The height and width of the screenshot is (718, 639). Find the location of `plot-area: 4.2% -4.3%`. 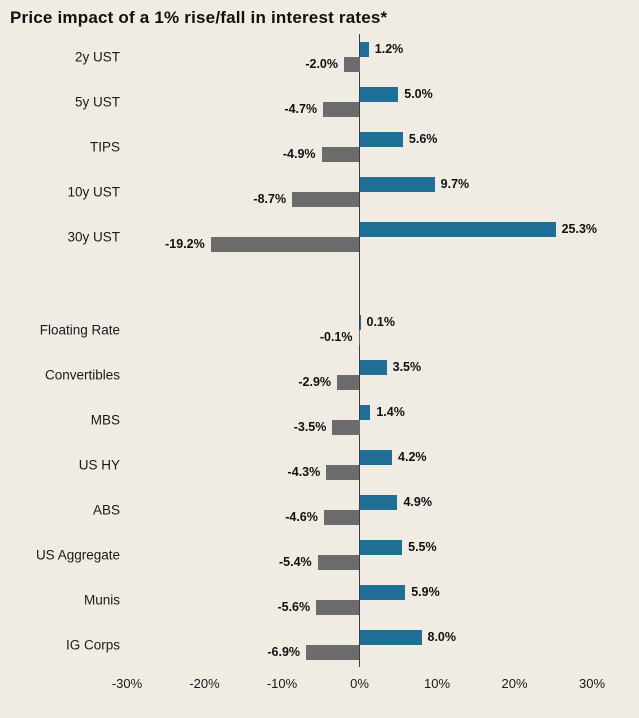

plot-area: 4.2% -4.3% is located at coordinates (359, 464).